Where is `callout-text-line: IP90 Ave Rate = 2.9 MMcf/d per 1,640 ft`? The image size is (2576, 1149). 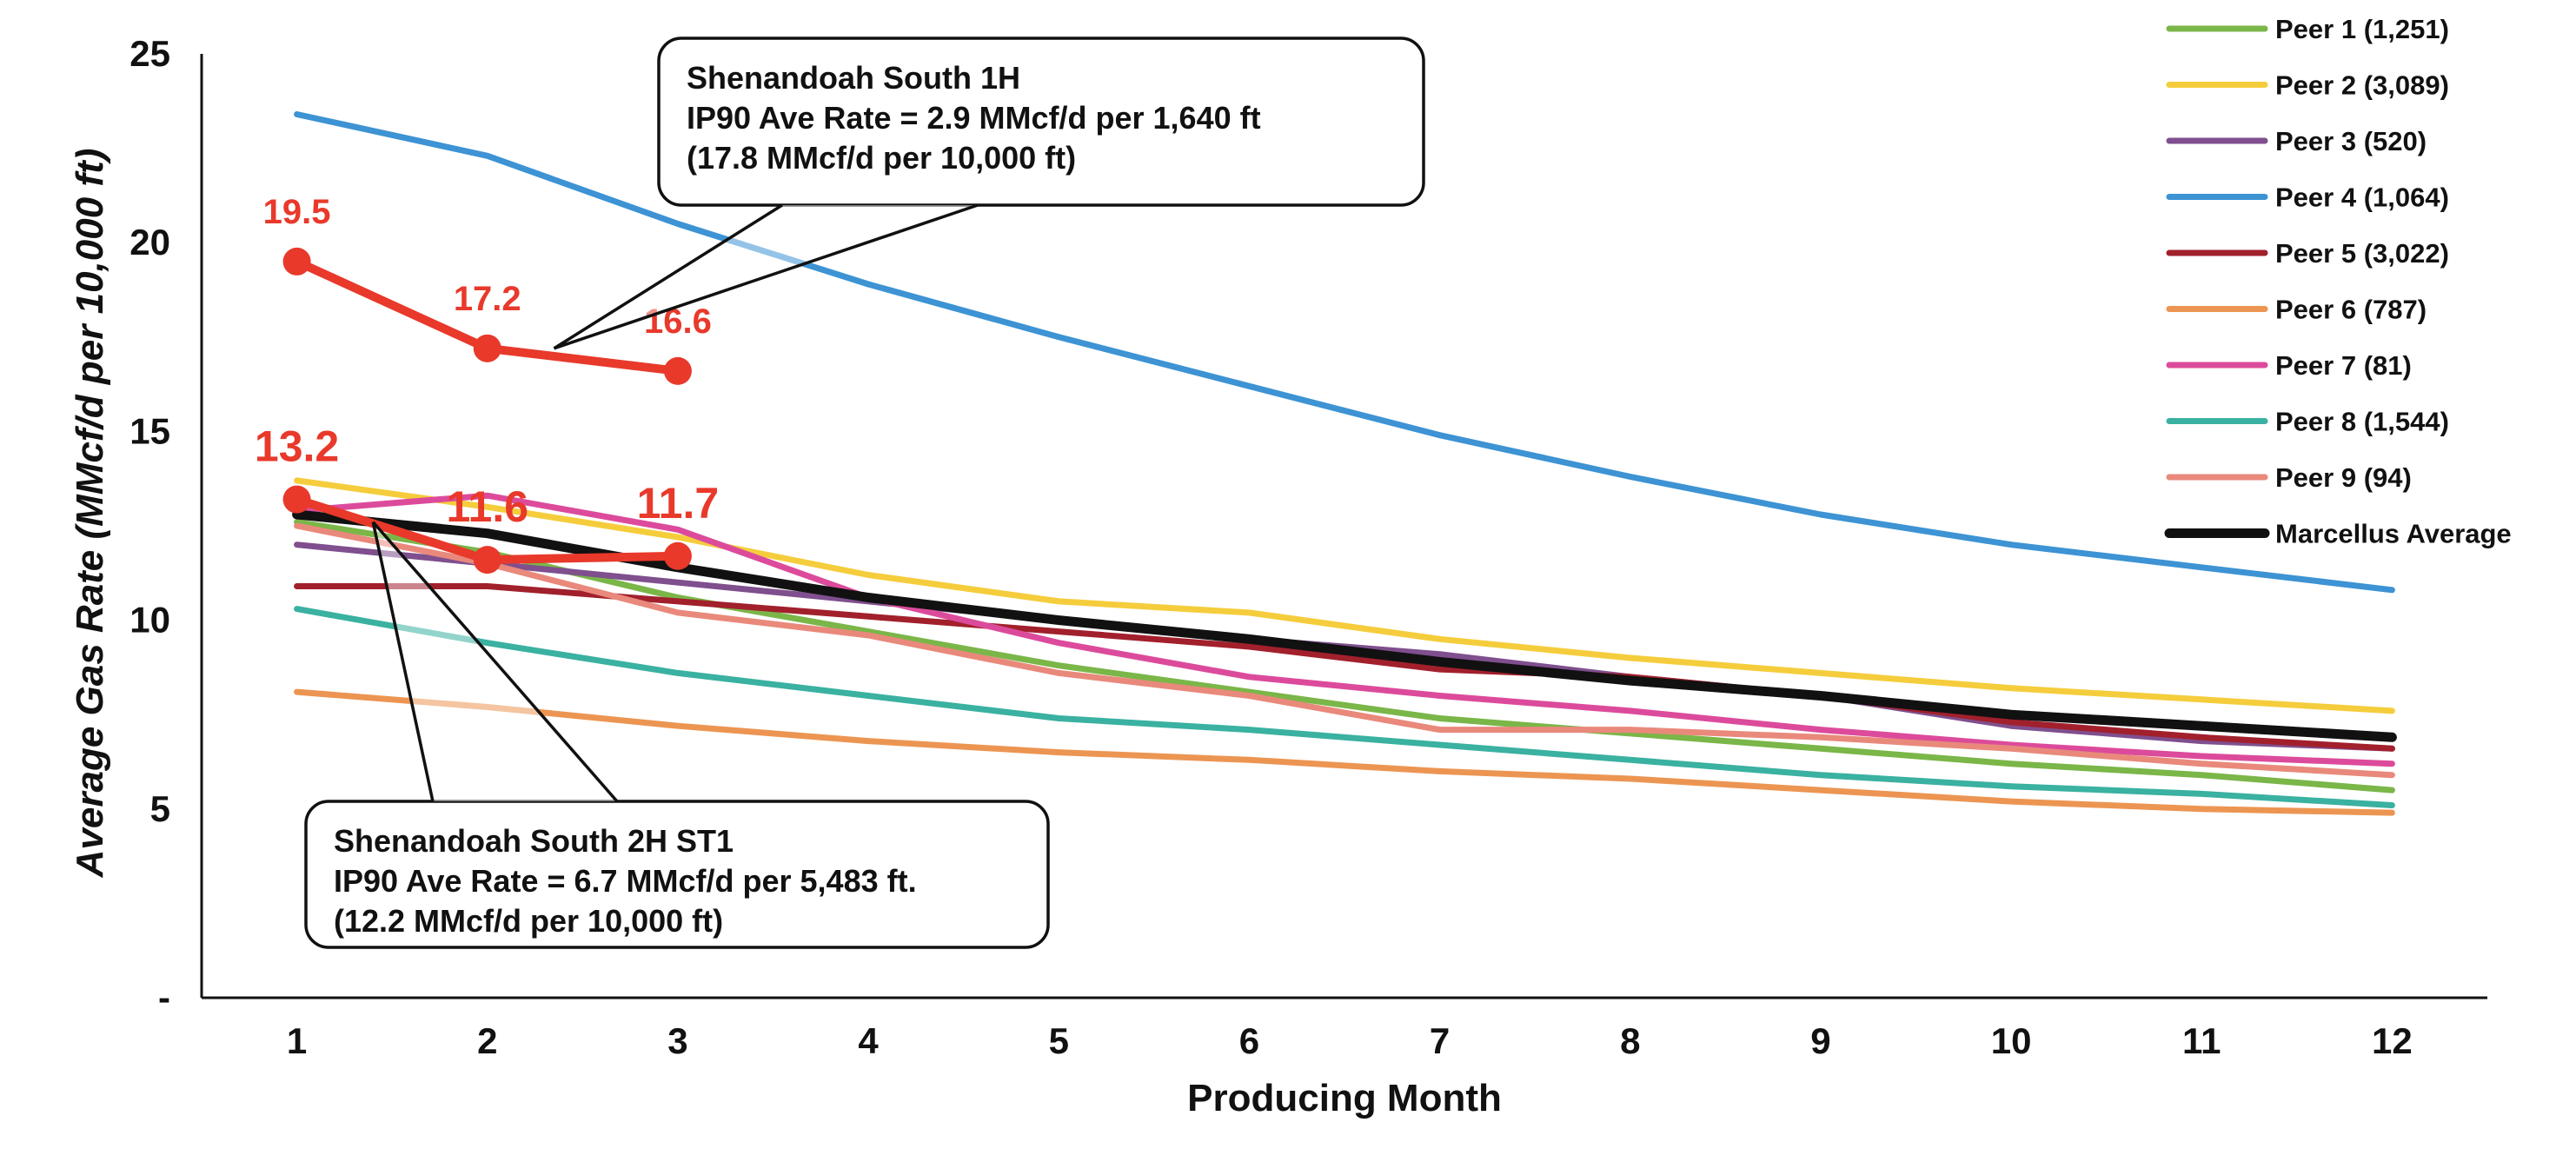 callout-text-line: IP90 Ave Rate = 2.9 MMcf/d per 1,640 ft is located at coordinates (974, 118).